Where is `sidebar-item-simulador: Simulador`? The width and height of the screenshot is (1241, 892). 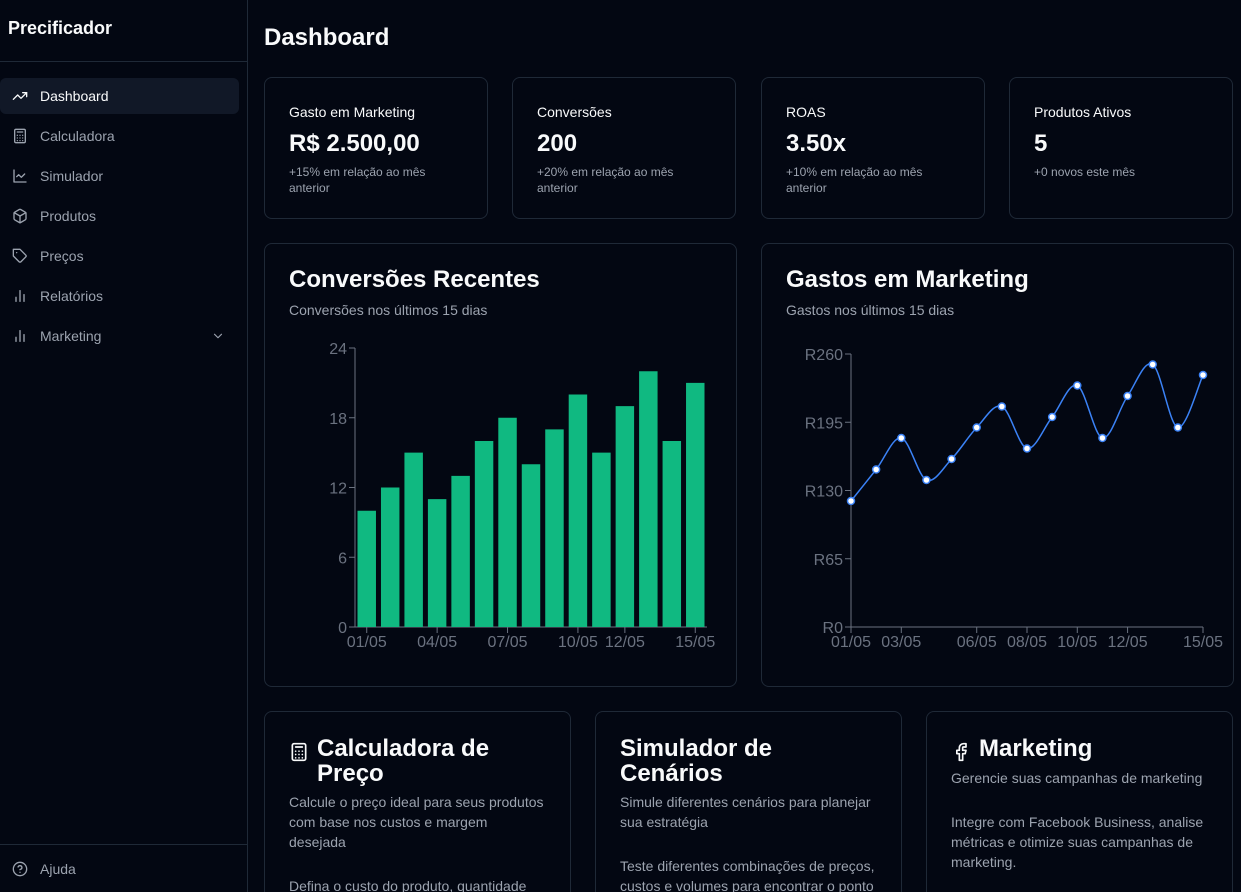 sidebar-item-simulador: Simulador is located at coordinates (119, 176).